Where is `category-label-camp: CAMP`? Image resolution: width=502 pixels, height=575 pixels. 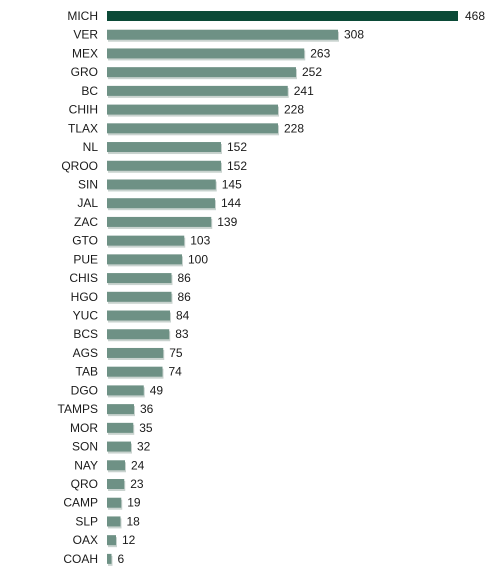
category-label-camp: CAMP is located at coordinates (80, 503).